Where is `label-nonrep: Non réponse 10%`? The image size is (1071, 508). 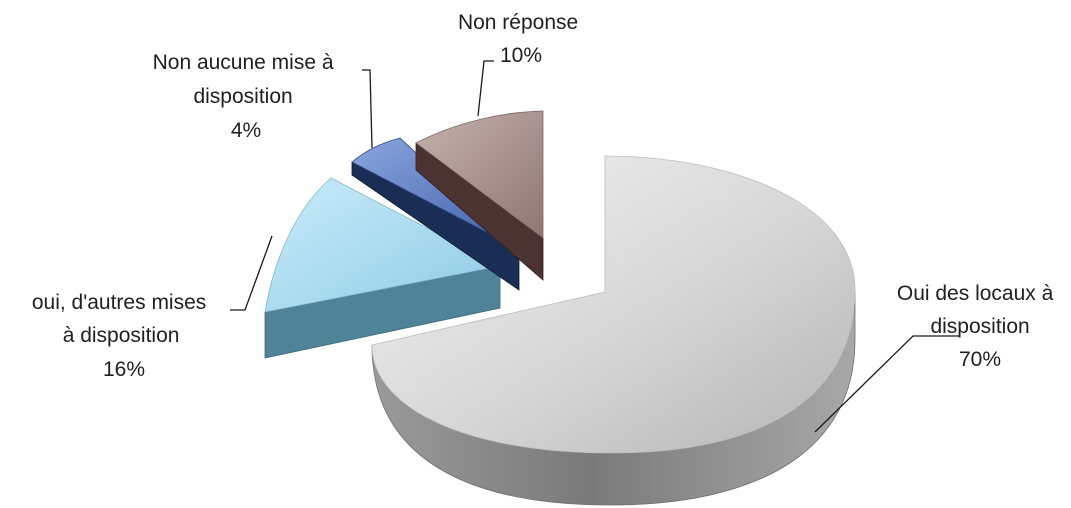 label-nonrep: Non réponse 10% is located at coordinates (521, 39).